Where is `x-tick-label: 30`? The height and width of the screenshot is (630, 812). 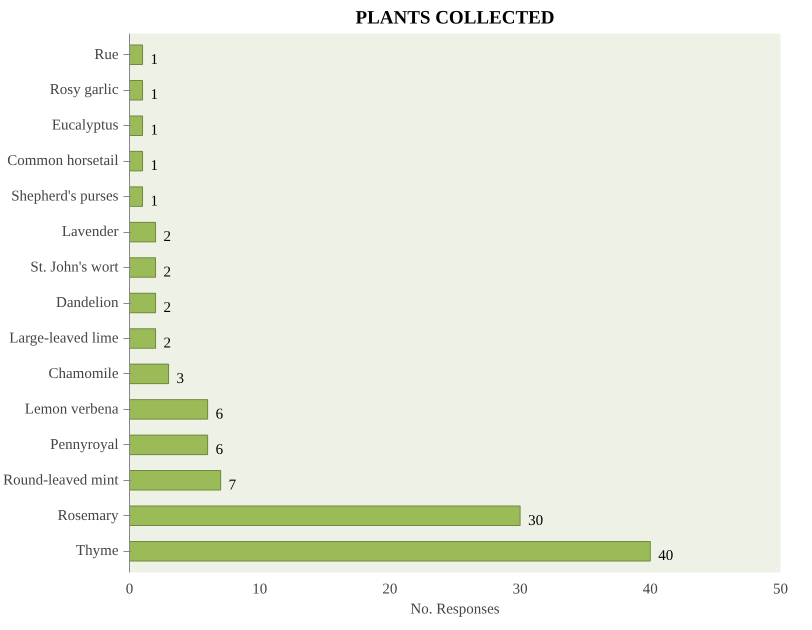 x-tick-label: 30 is located at coordinates (520, 590).